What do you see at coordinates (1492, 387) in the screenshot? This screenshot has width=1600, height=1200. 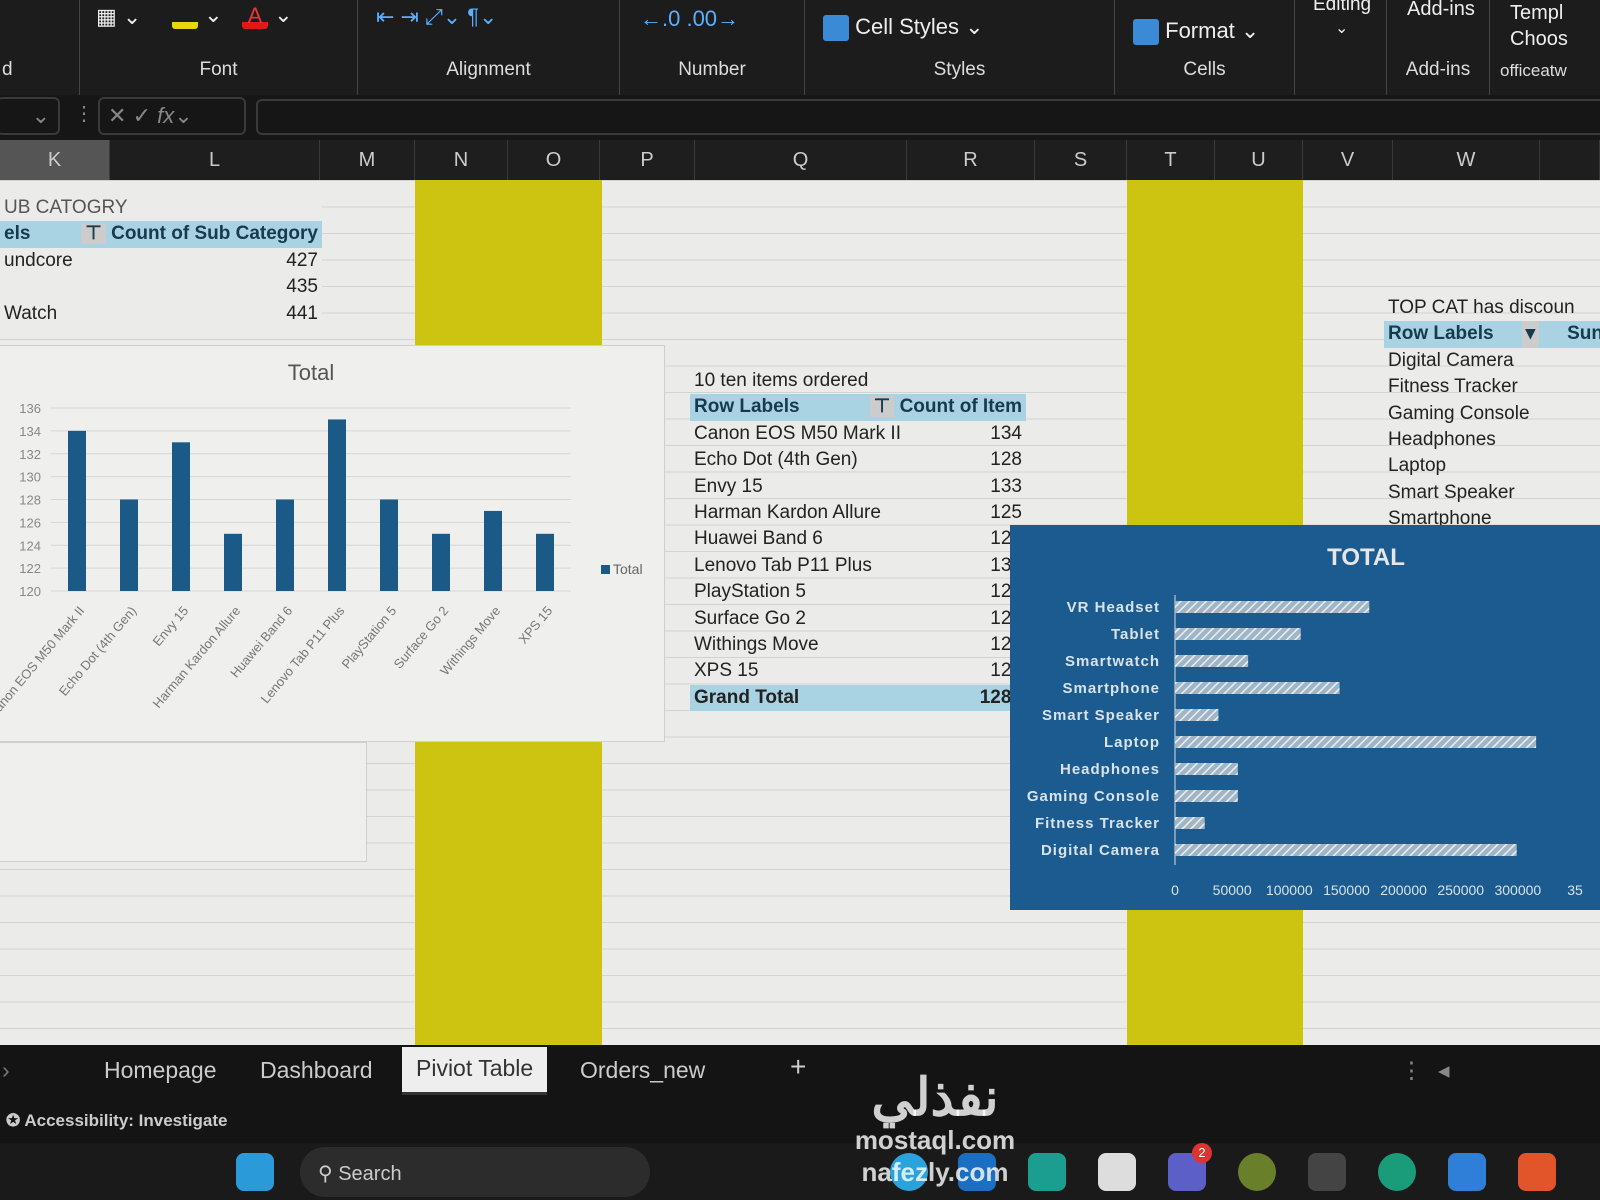 I see `pivot-row: Fitness Tracker` at bounding box center [1492, 387].